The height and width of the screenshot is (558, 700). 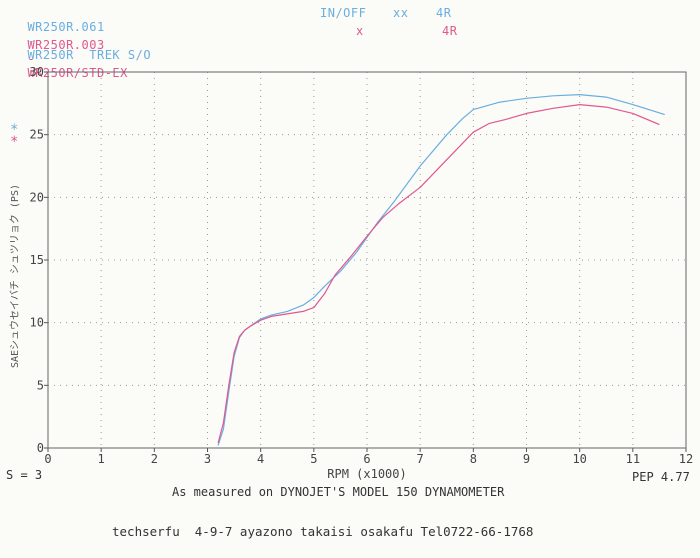 I want to click on y-tick-label: 0, so click(x=40, y=448).